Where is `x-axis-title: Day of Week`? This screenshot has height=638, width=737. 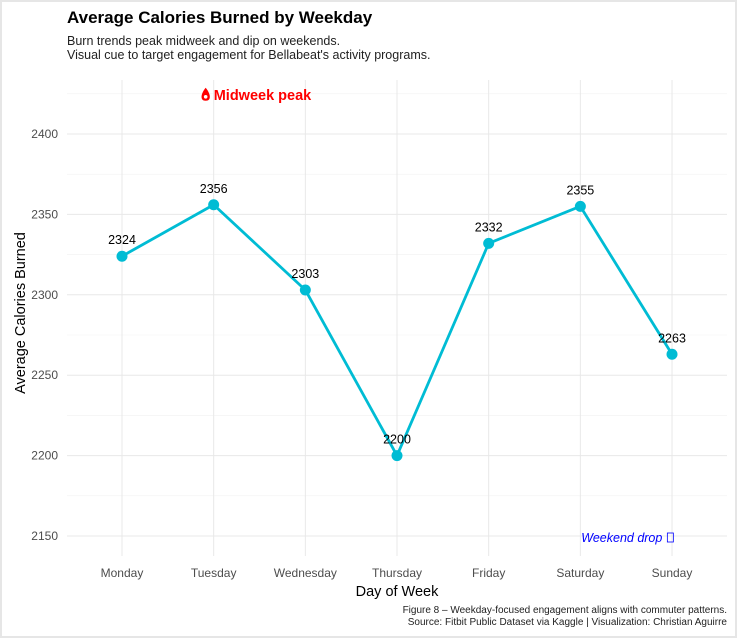 x-axis-title: Day of Week is located at coordinates (397, 592).